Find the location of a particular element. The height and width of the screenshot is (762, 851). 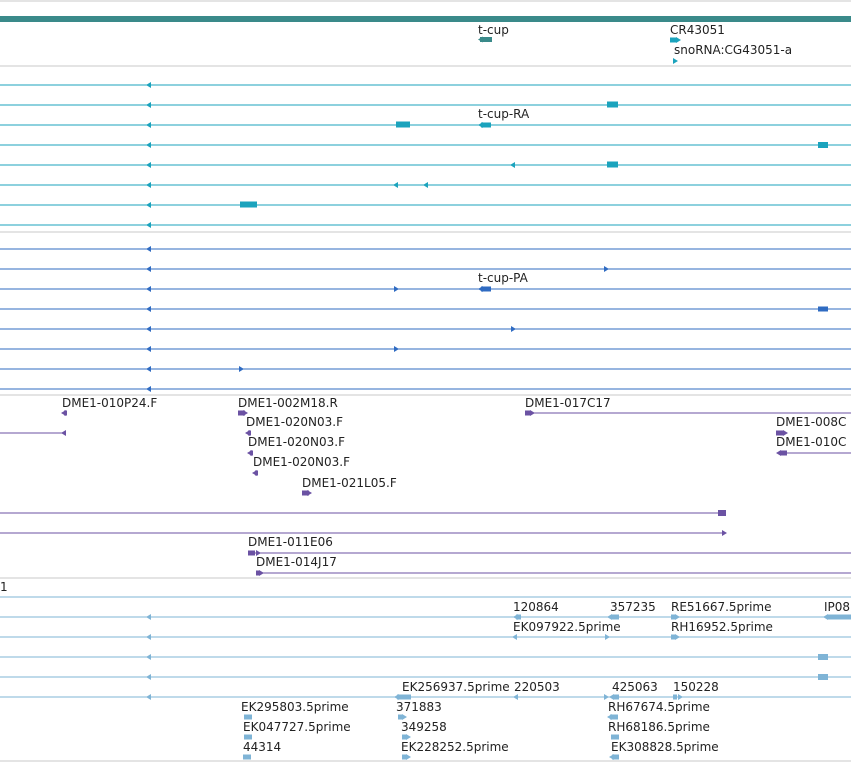

feature-label: t-cup is located at coordinates (493, 30).